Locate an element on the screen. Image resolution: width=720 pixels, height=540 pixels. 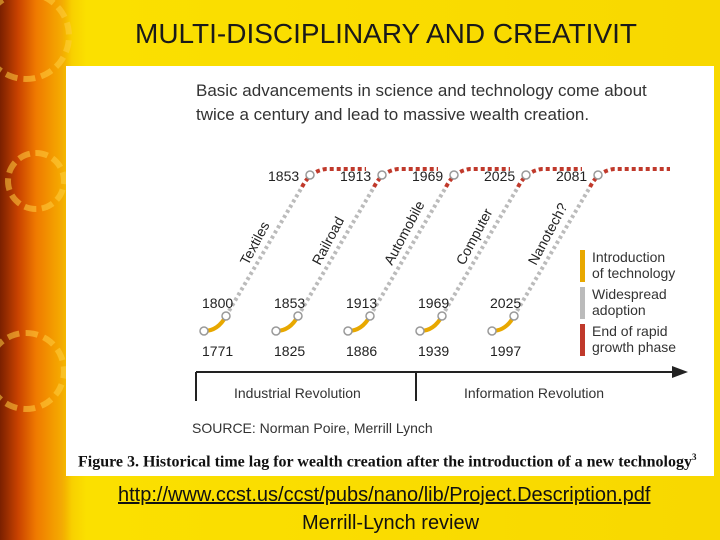
era-label-industrial: Industrial Revolution is located at coordinates (297, 393).